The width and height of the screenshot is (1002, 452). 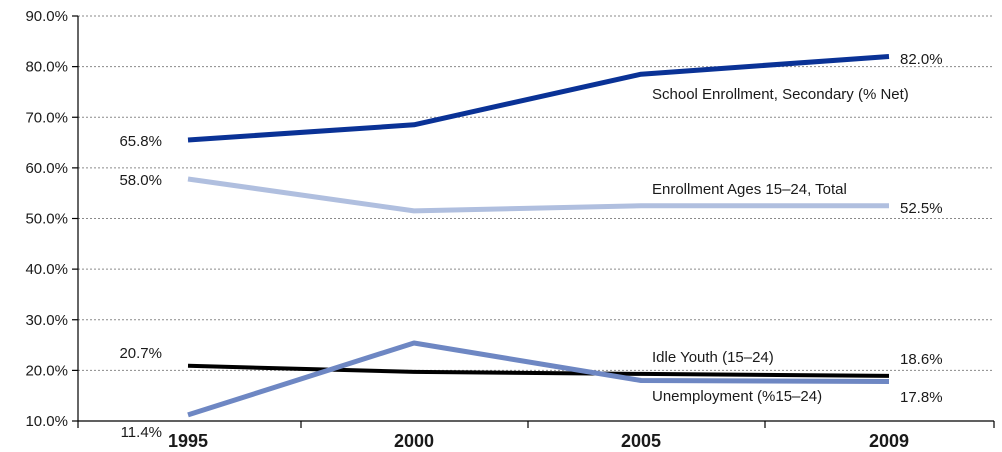 What do you see at coordinates (921, 359) in the screenshot?
I see `data-label: 18.6%` at bounding box center [921, 359].